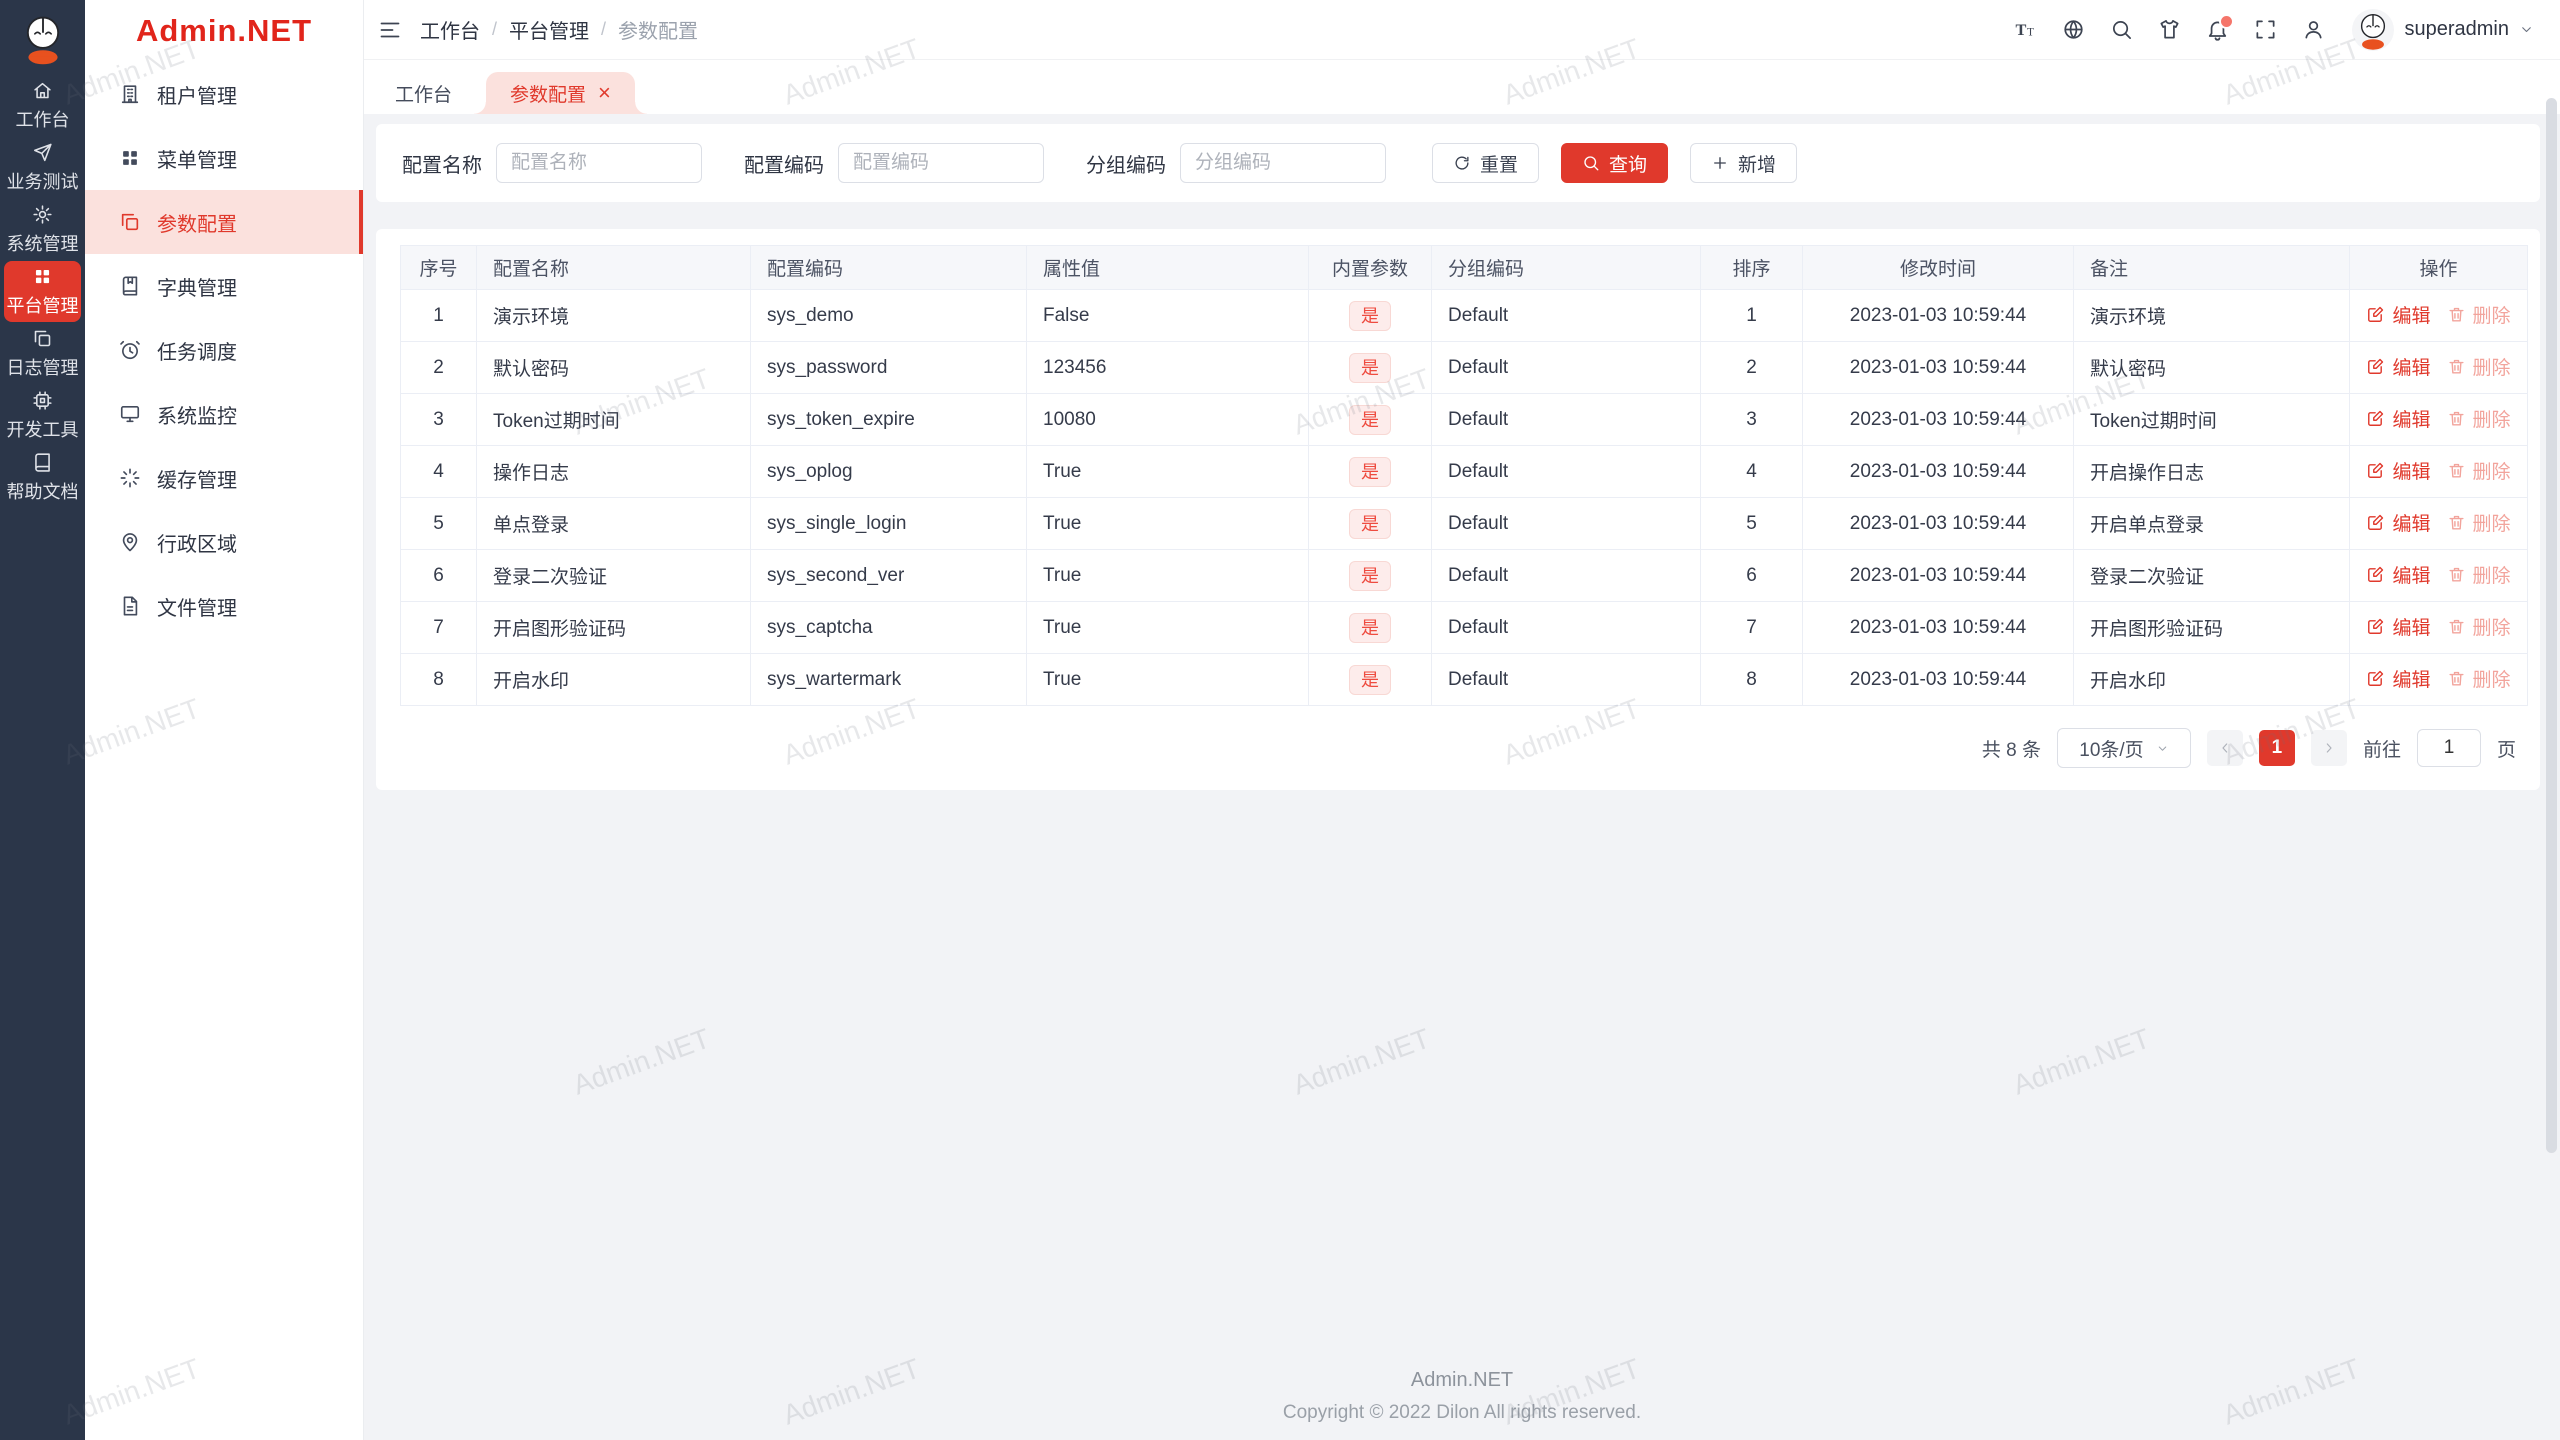 The height and width of the screenshot is (1440, 2560). What do you see at coordinates (2276, 748) in the screenshot?
I see `page-number-button: 1` at bounding box center [2276, 748].